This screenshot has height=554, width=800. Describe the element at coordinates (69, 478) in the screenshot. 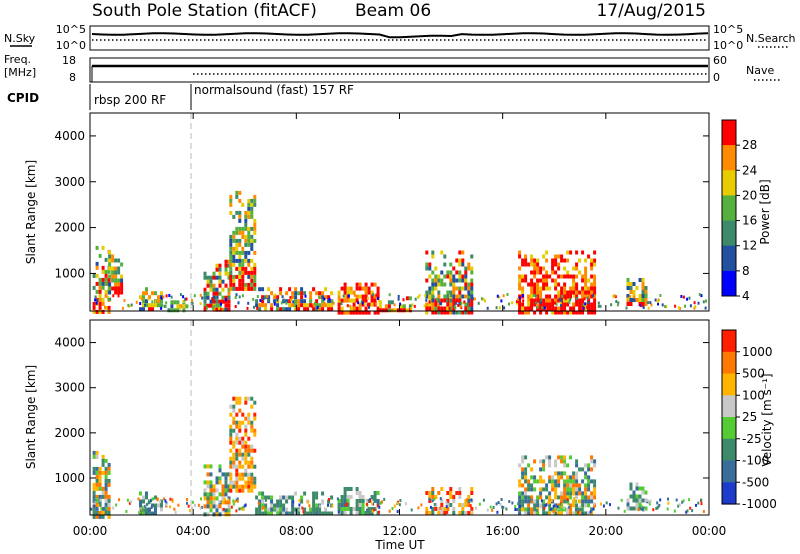

I see `ytick-label: 1000` at that location.